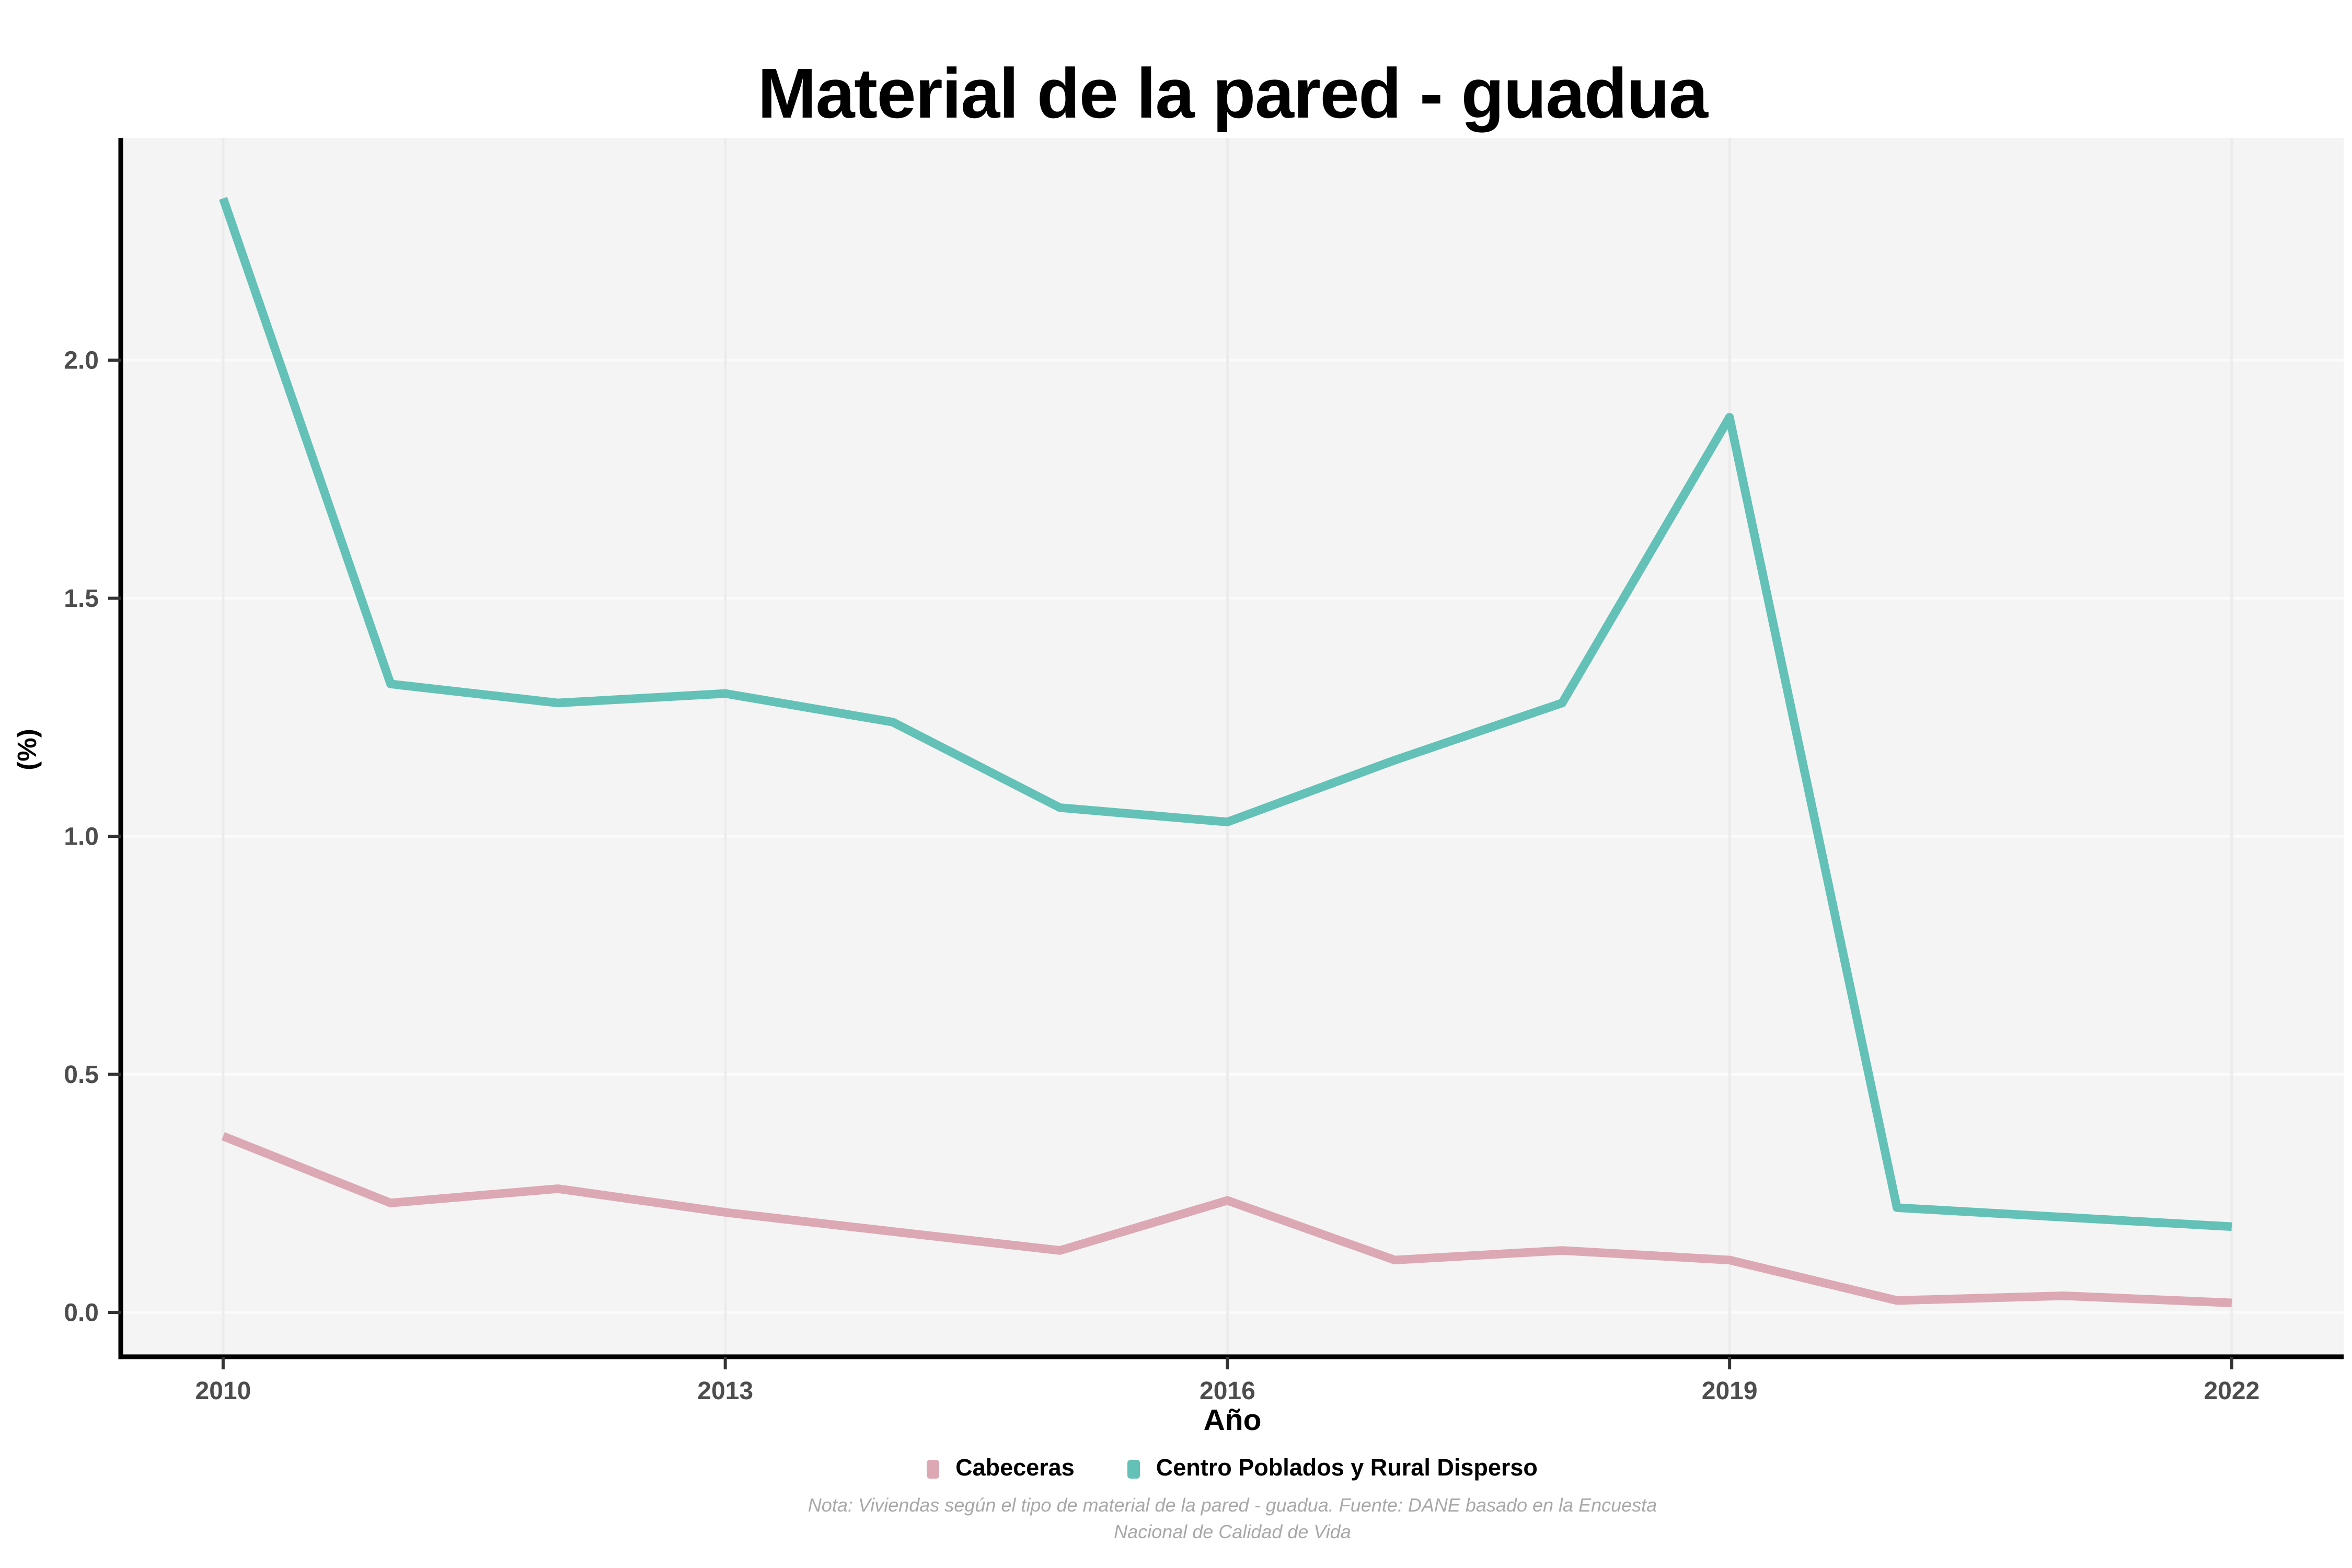 This screenshot has width=2352, height=1568. Describe the element at coordinates (223, 1391) in the screenshot. I see `x-tick-label-2010: 2010` at that location.